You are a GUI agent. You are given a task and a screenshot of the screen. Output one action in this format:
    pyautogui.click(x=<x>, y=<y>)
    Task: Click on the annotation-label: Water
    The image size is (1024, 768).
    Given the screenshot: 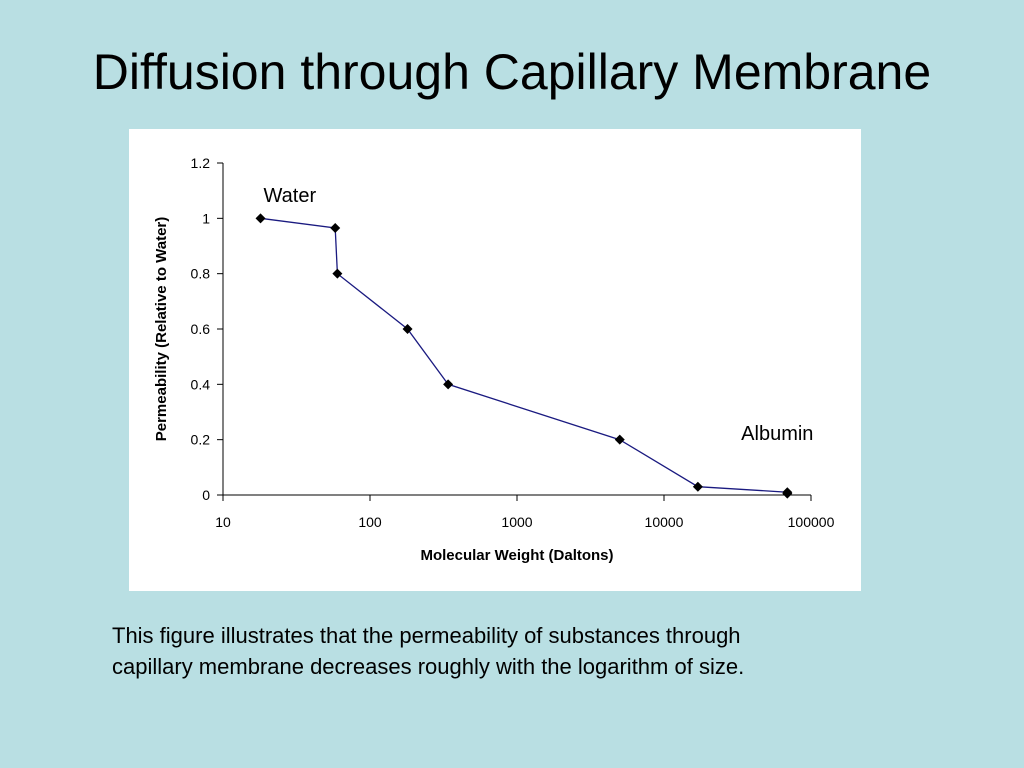 What is the action you would take?
    pyautogui.click(x=290, y=196)
    